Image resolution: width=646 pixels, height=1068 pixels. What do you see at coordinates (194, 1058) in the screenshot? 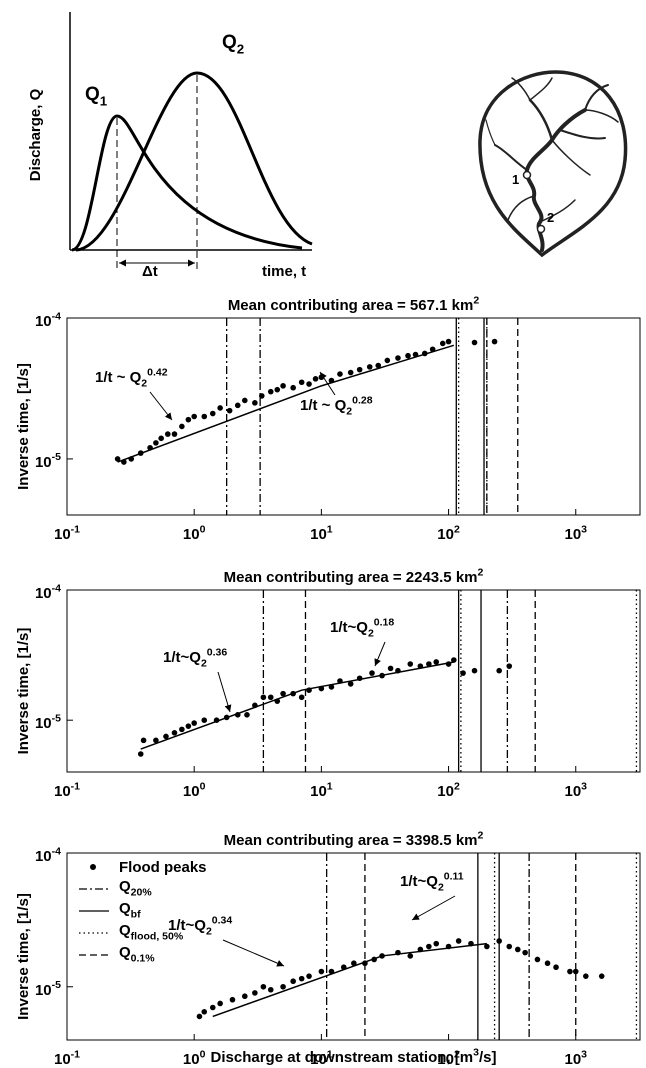
I see `x-tick-label: 10⁰` at bounding box center [194, 1058].